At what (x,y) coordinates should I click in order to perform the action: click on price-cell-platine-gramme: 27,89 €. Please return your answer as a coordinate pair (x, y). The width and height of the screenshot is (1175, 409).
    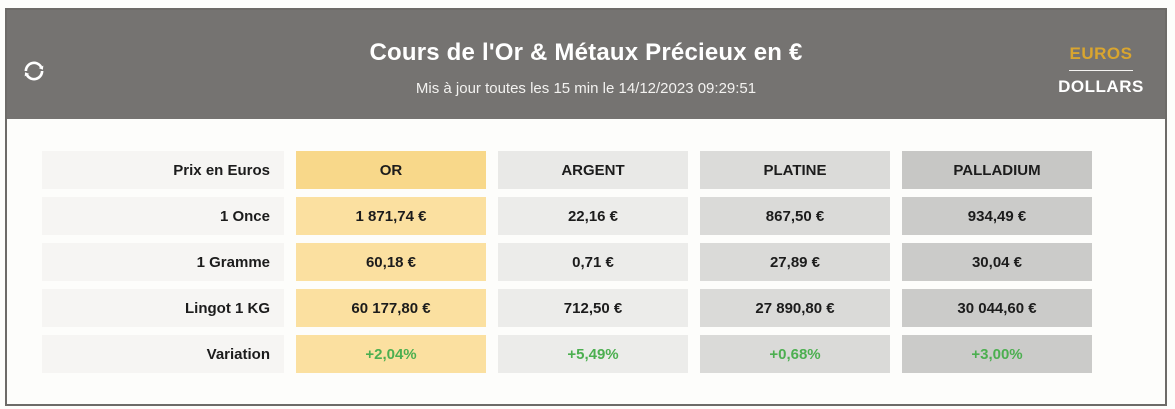
    Looking at the image, I should click on (795, 262).